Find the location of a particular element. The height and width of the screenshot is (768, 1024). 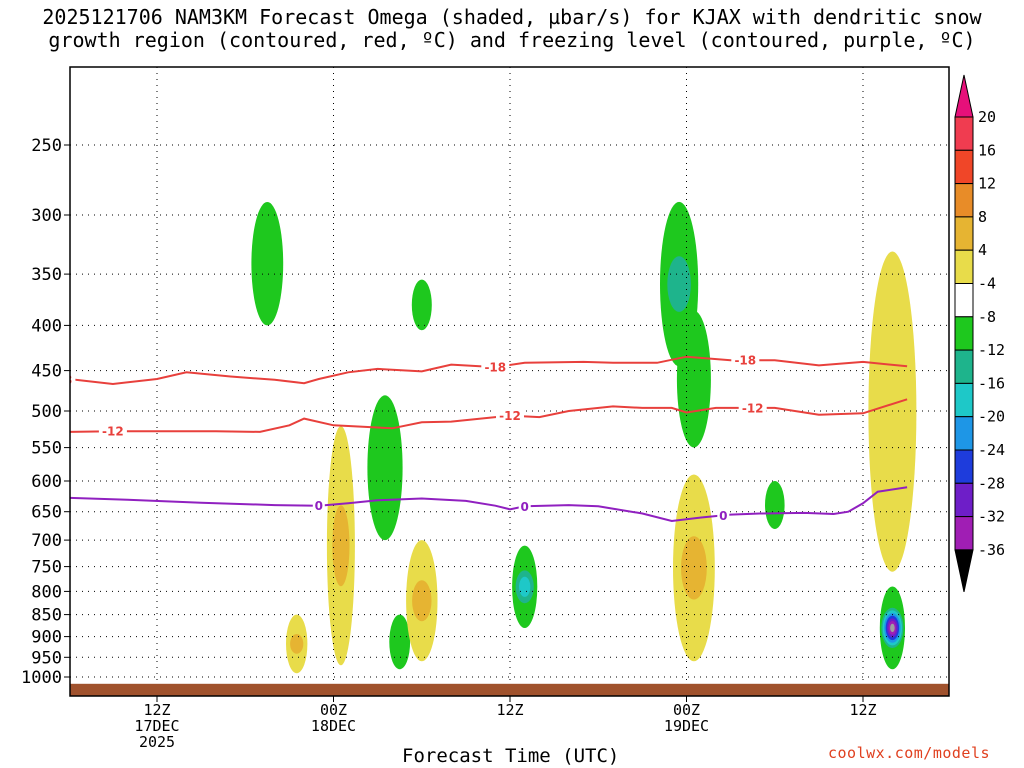

colorbar-tick-label: -16 is located at coordinates (991, 383).